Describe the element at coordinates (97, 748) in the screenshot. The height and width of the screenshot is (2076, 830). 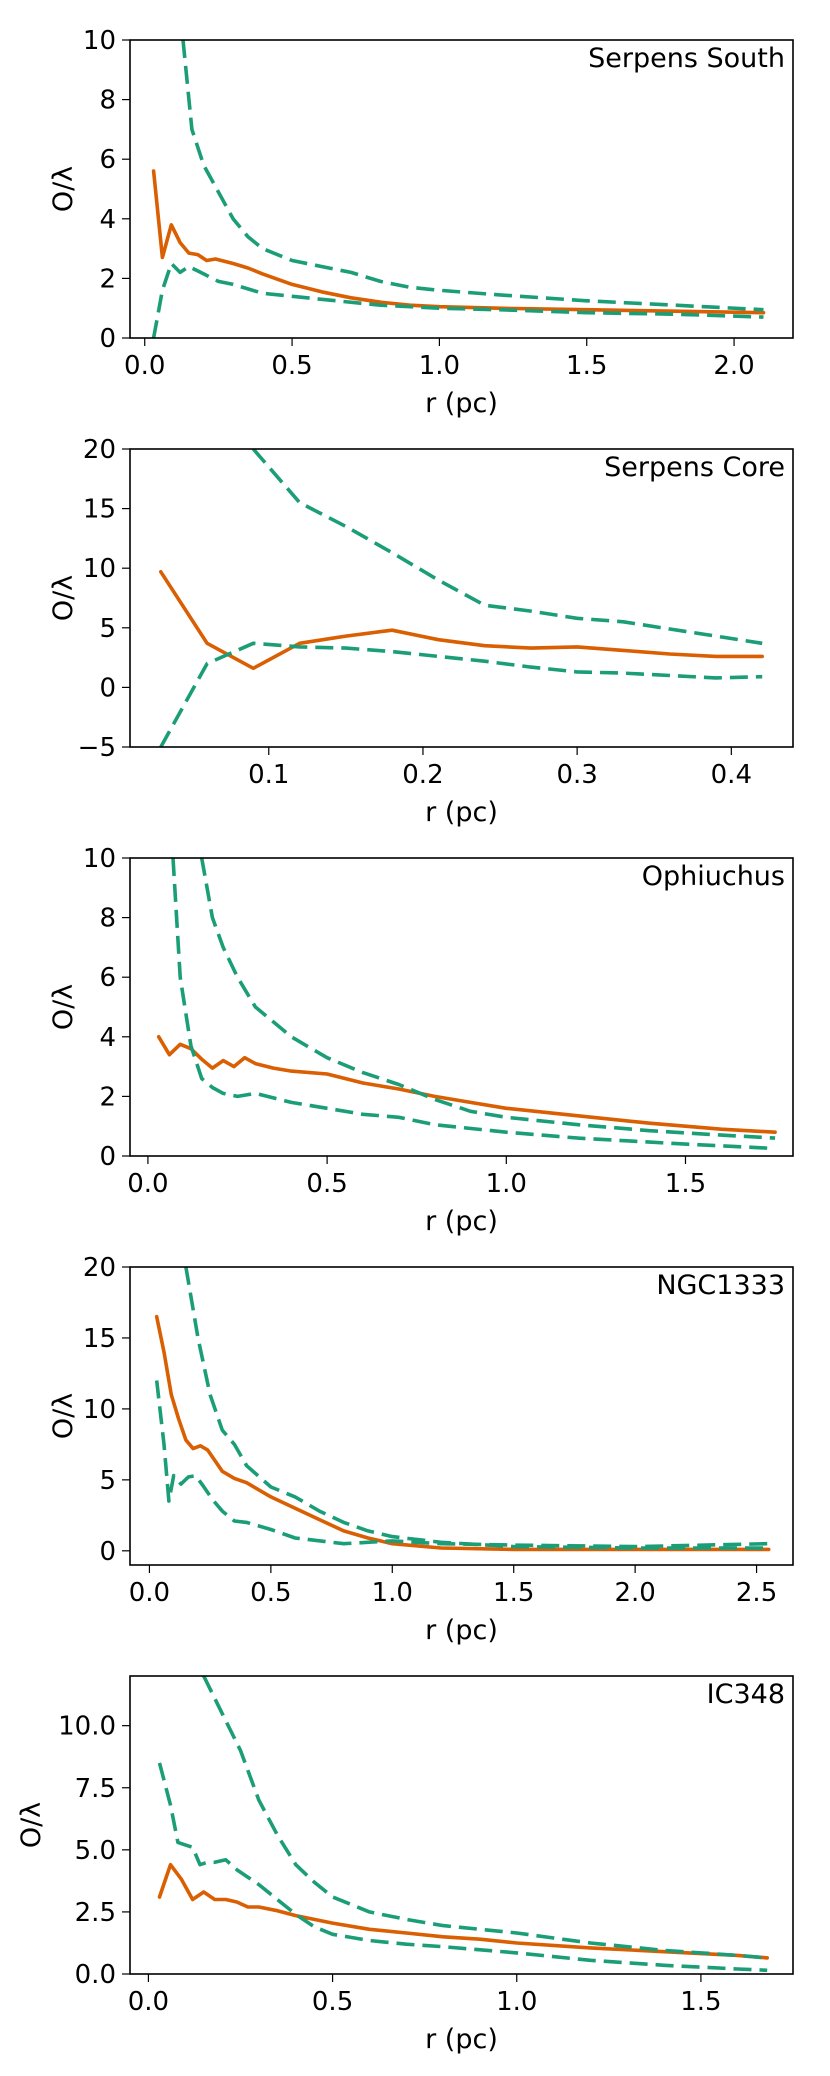
I see `y-tick-label: −5` at that location.